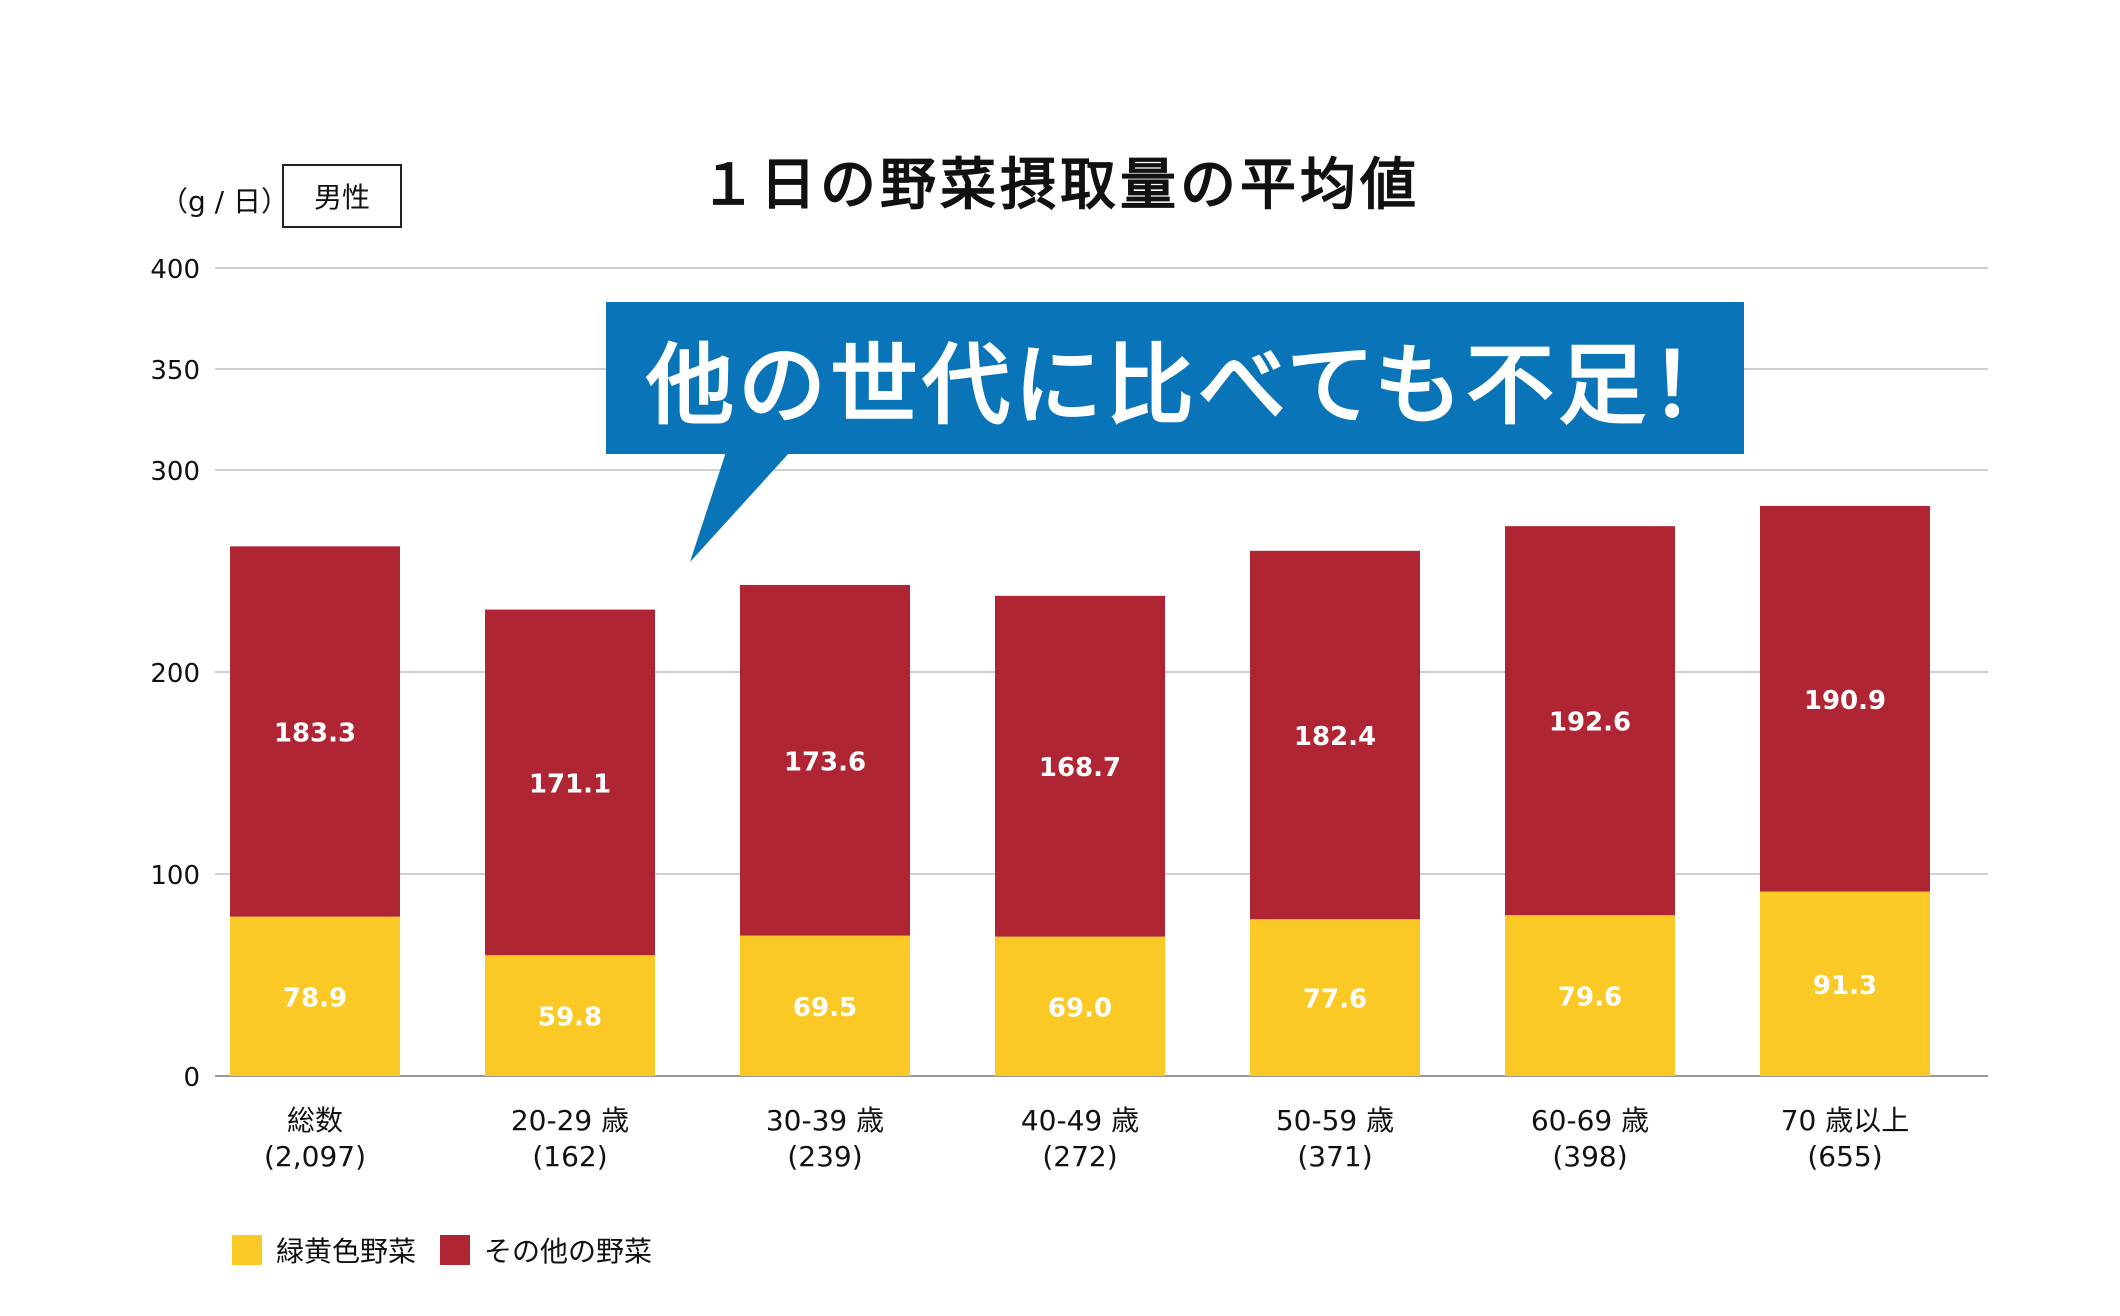 Image resolution: width=2120 pixels, height=1316 pixels. I want to click on data-label-other-2: 173.6, so click(825, 762).